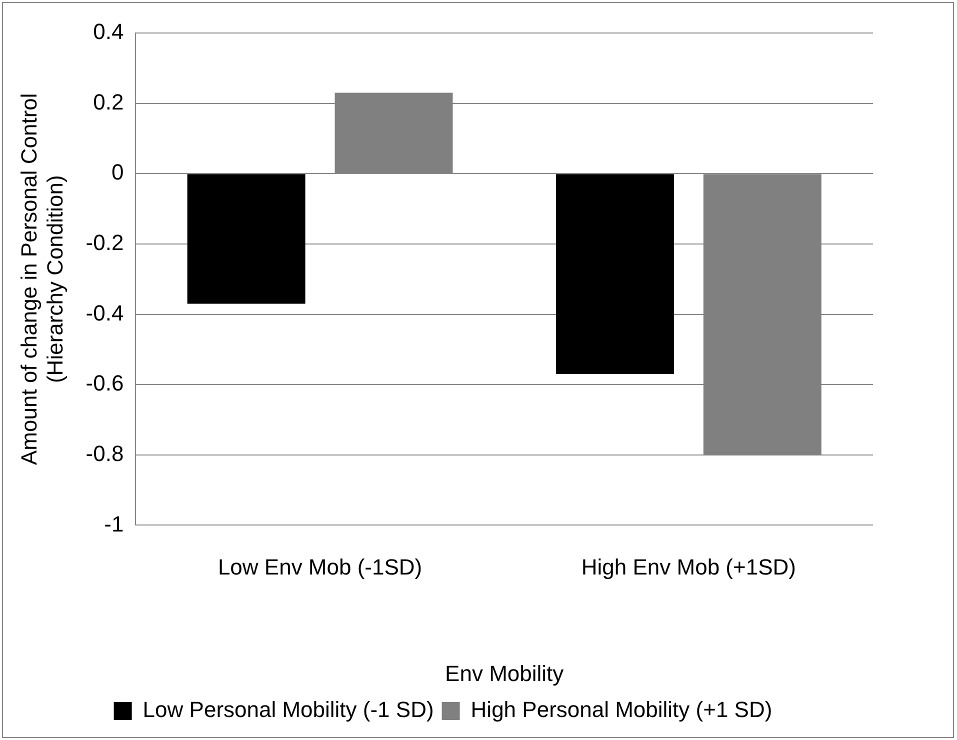 This screenshot has height=740, width=957. What do you see at coordinates (42, 279) in the screenshot?
I see `y-axis-title: Amount of change in Personal Control (Hierarchy Condition)` at bounding box center [42, 279].